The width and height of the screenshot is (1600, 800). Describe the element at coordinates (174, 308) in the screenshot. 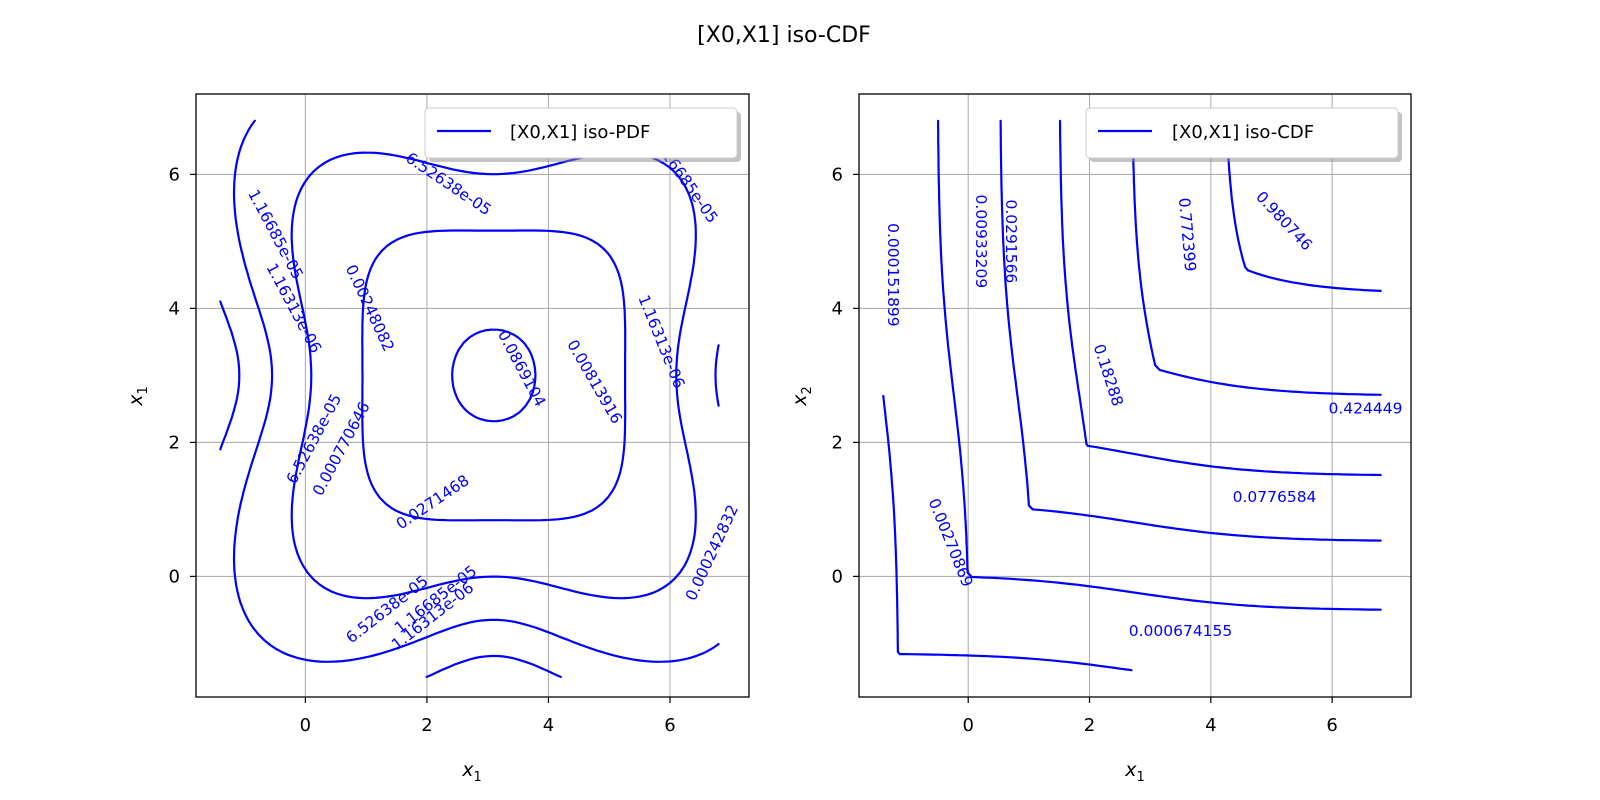

I see `left-y-tick-label-2: 4` at that location.